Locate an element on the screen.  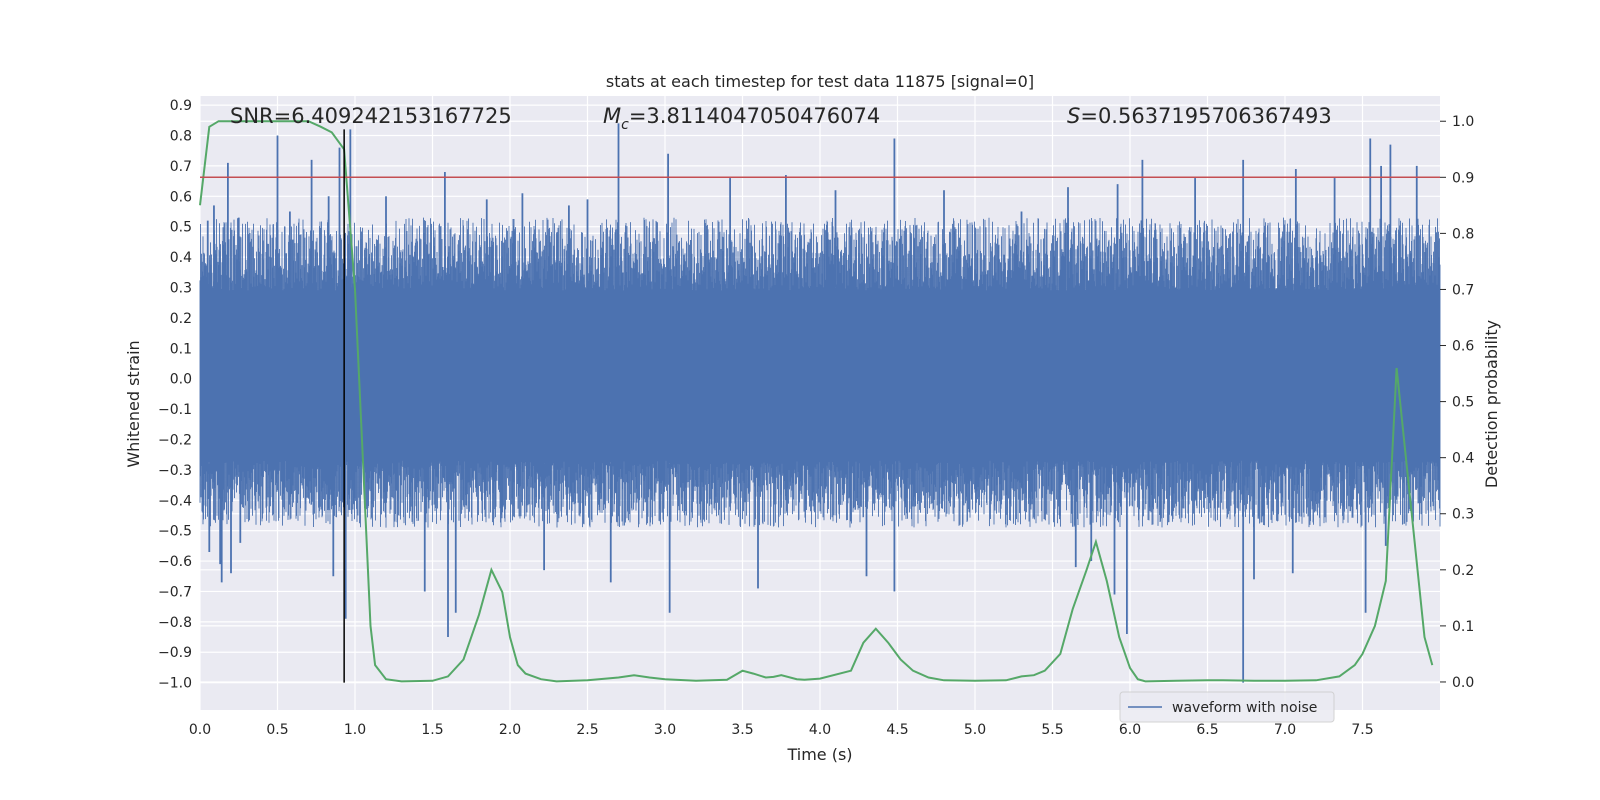
s-value: =0.5637195706367493 is located at coordinates (1205, 116).